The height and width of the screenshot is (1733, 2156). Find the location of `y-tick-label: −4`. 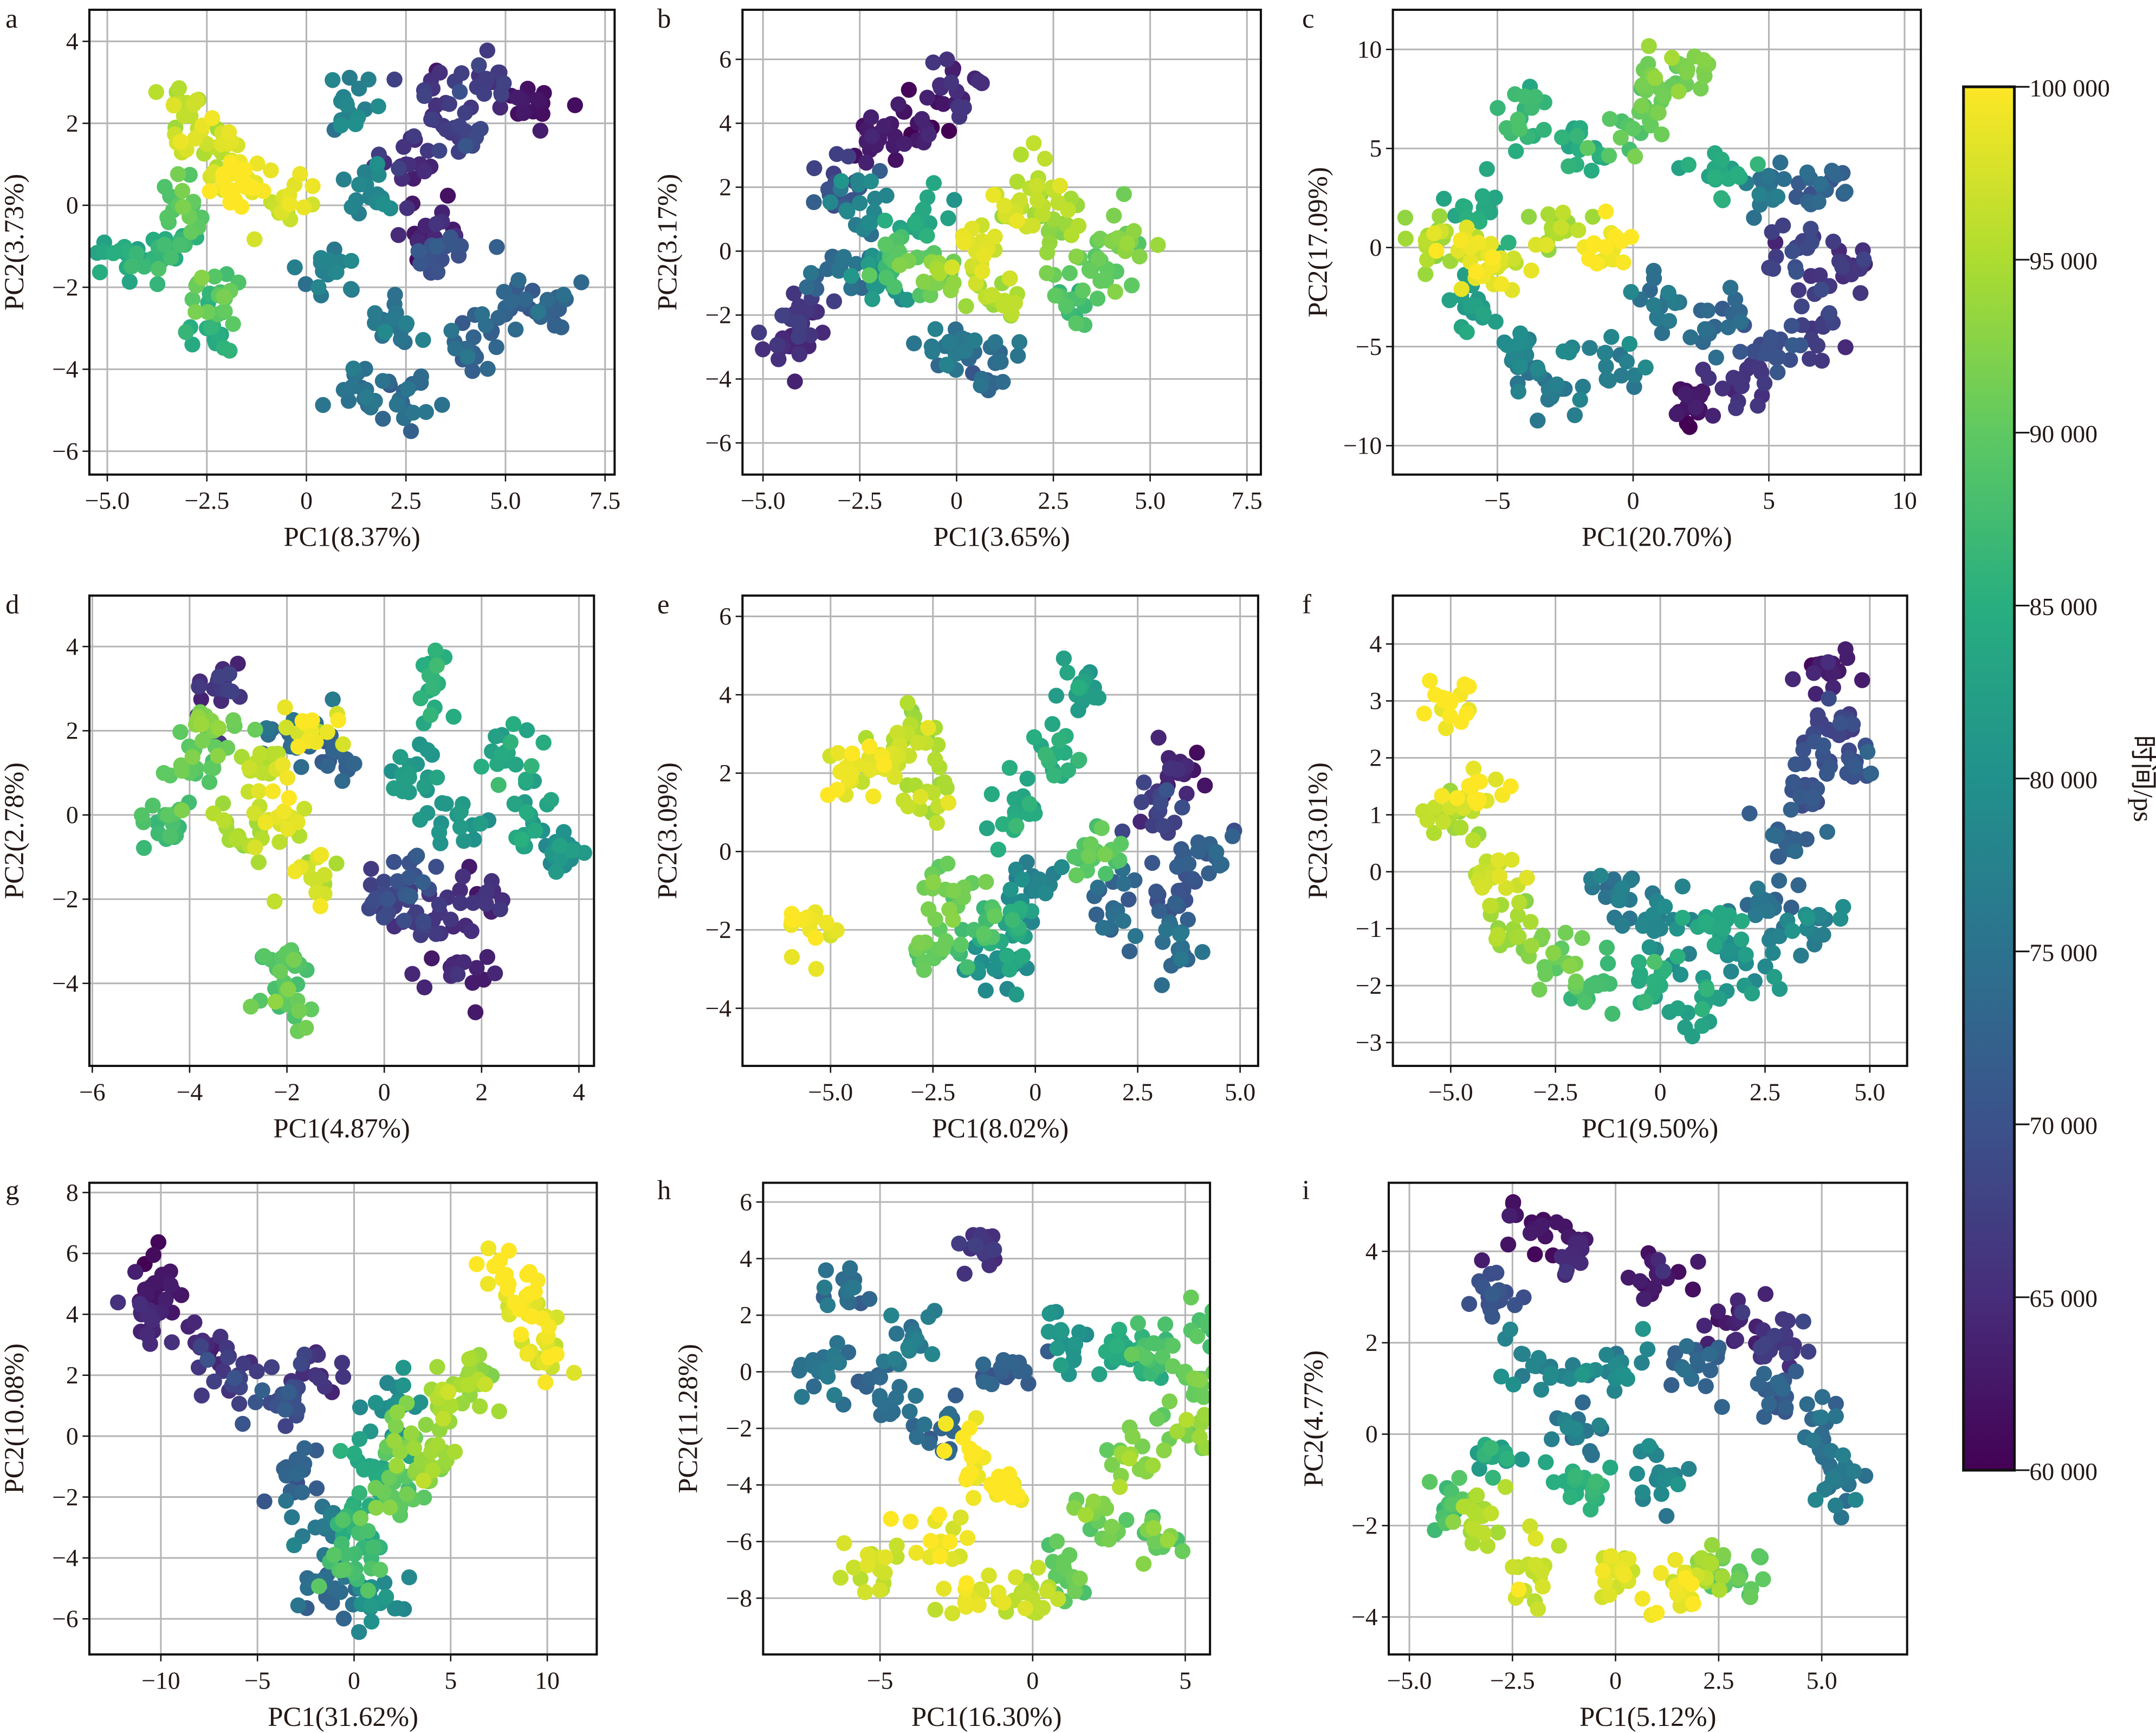

y-tick-label: −4 is located at coordinates (718, 379).